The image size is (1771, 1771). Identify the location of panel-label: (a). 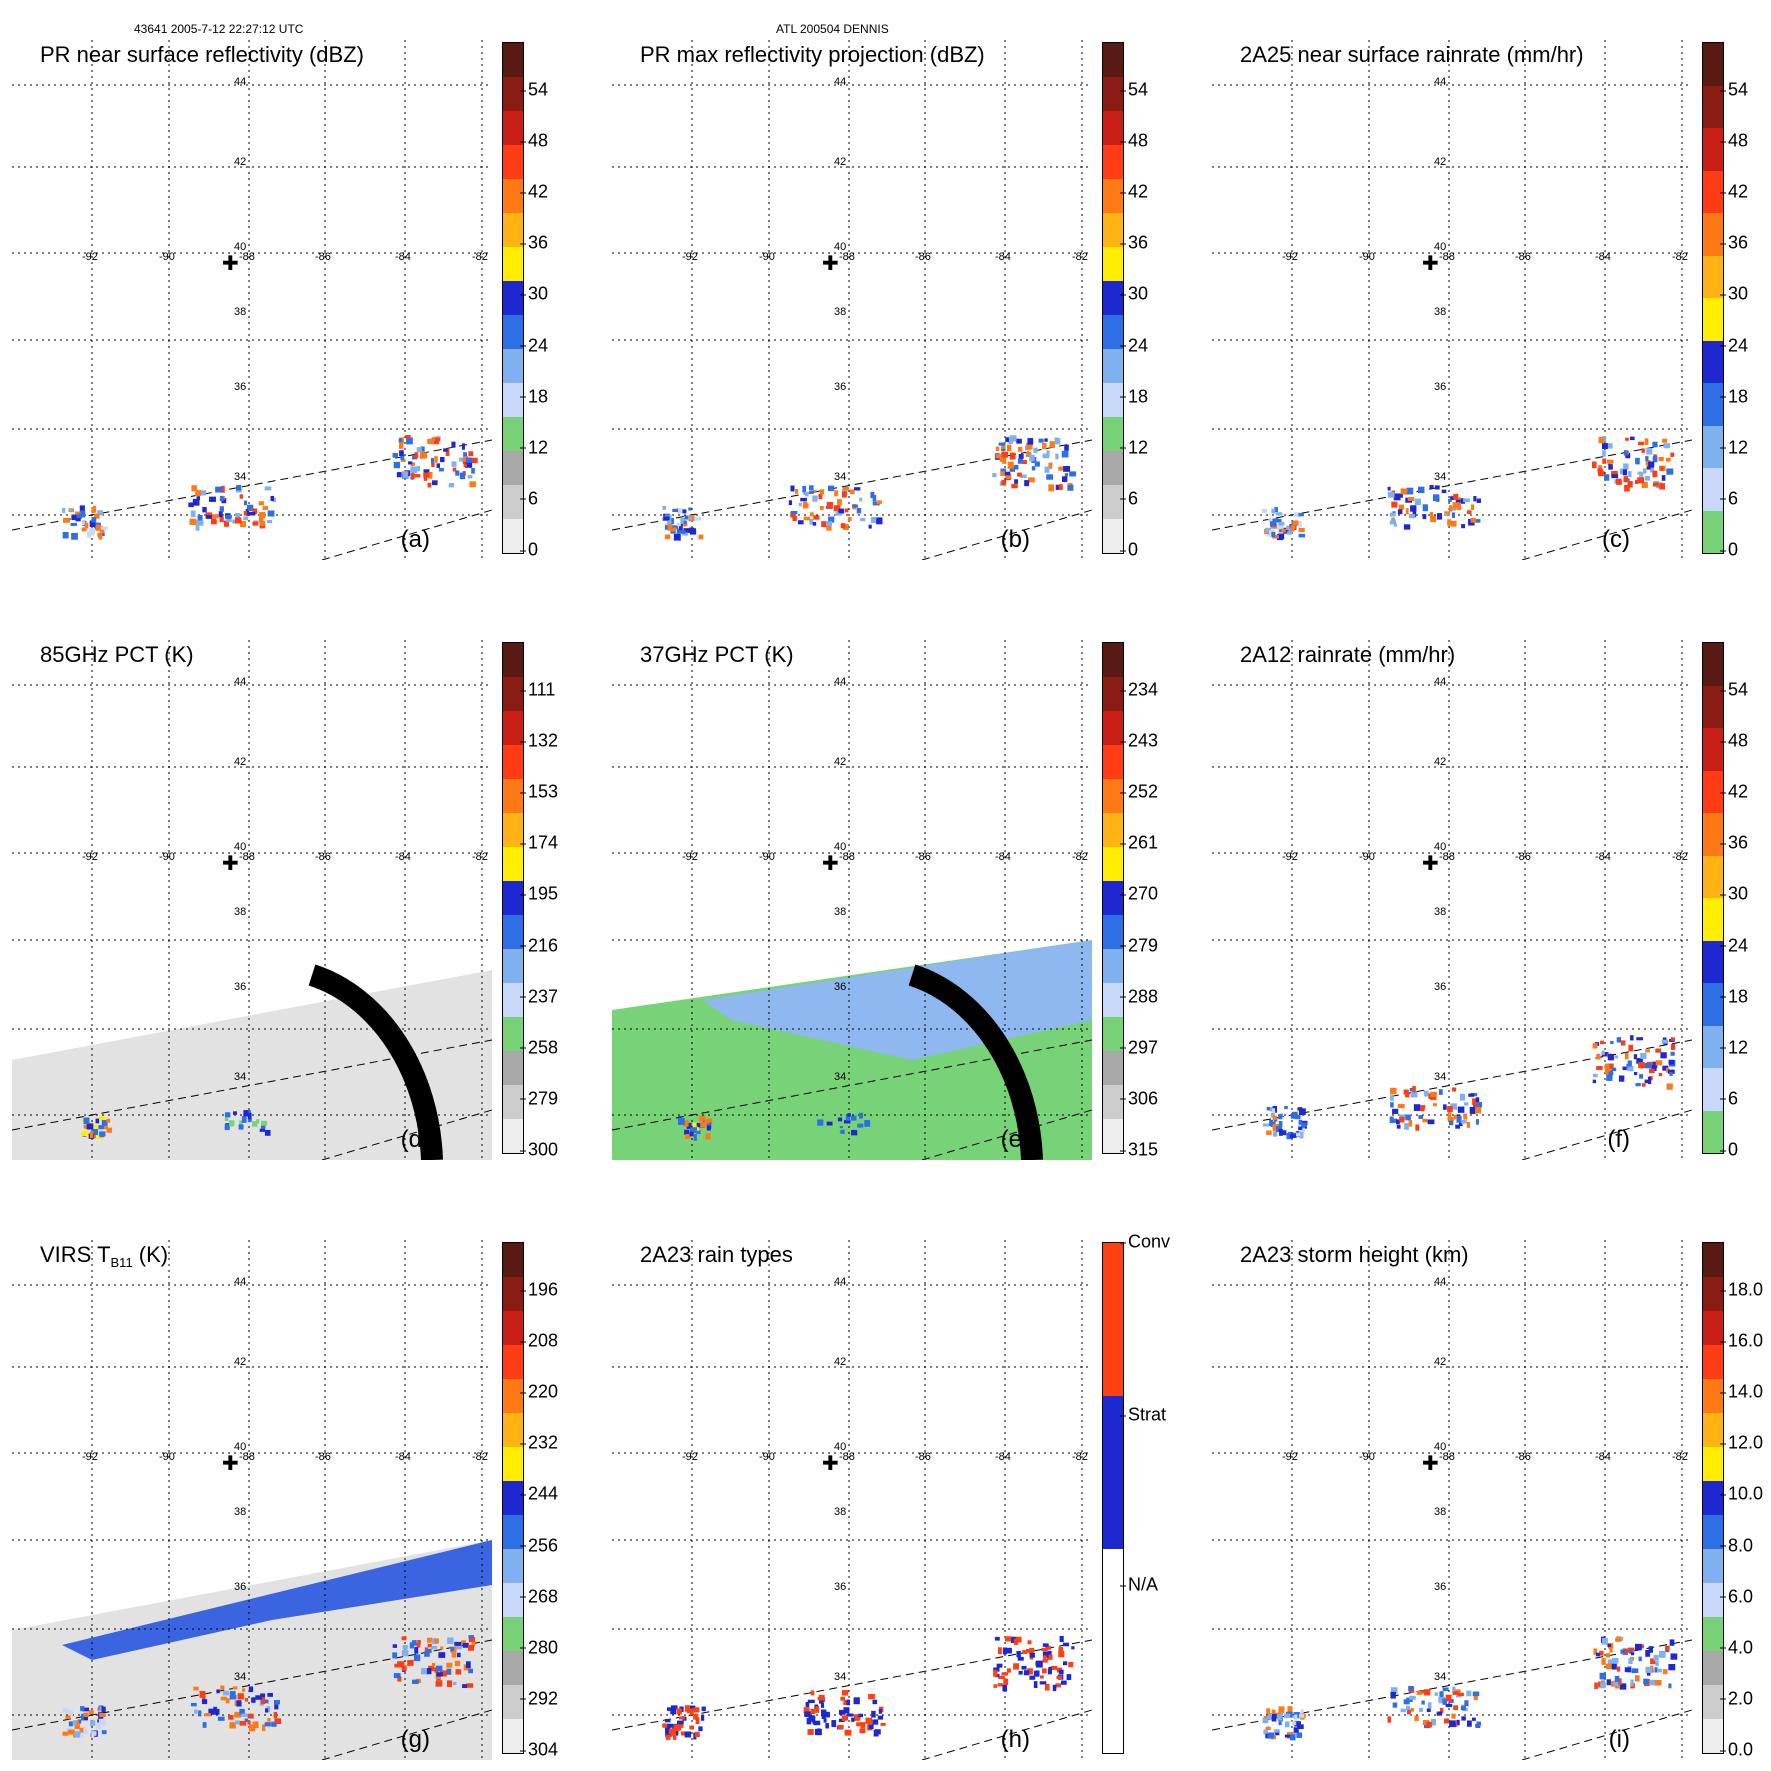
(415, 539).